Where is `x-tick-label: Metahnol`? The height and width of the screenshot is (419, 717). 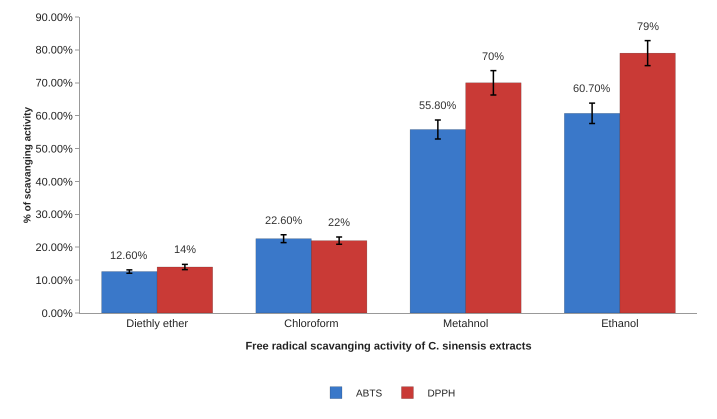
x-tick-label: Metahnol is located at coordinates (465, 324).